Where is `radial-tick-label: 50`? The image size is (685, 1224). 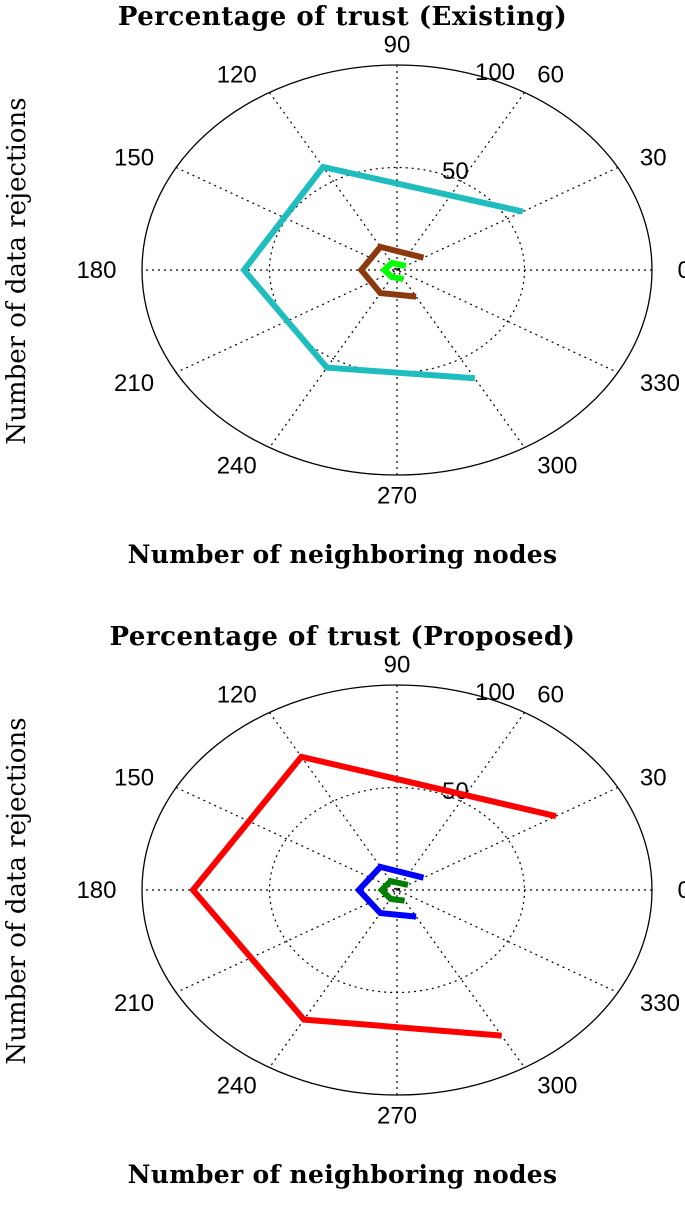
radial-tick-label: 50 is located at coordinates (455, 171).